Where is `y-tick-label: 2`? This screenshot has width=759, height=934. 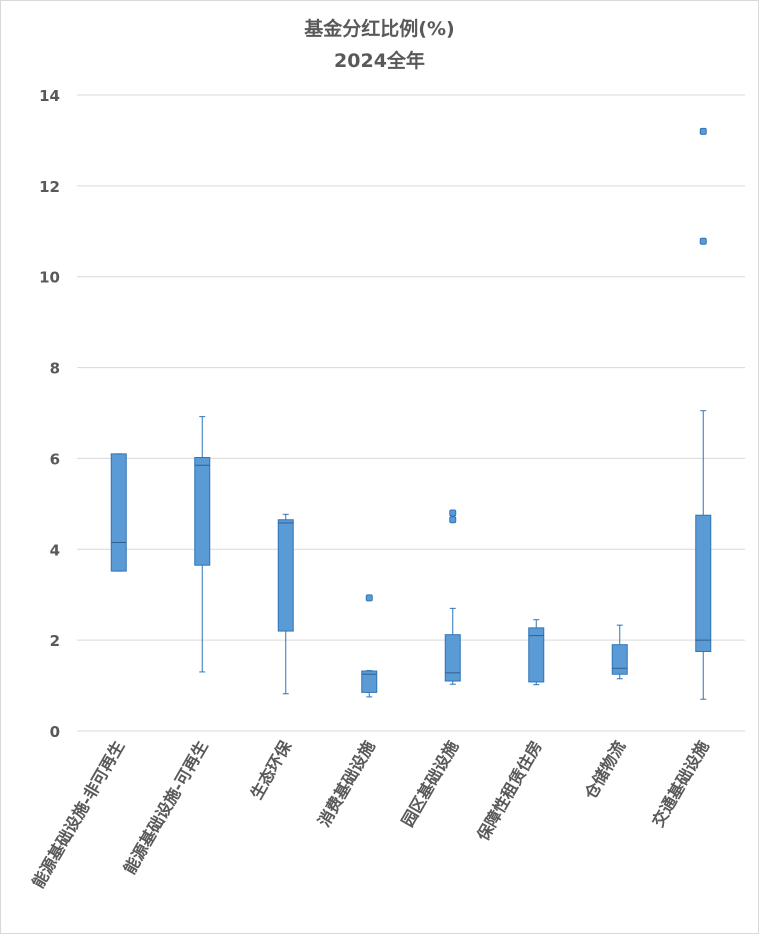 y-tick-label: 2 is located at coordinates (55, 641).